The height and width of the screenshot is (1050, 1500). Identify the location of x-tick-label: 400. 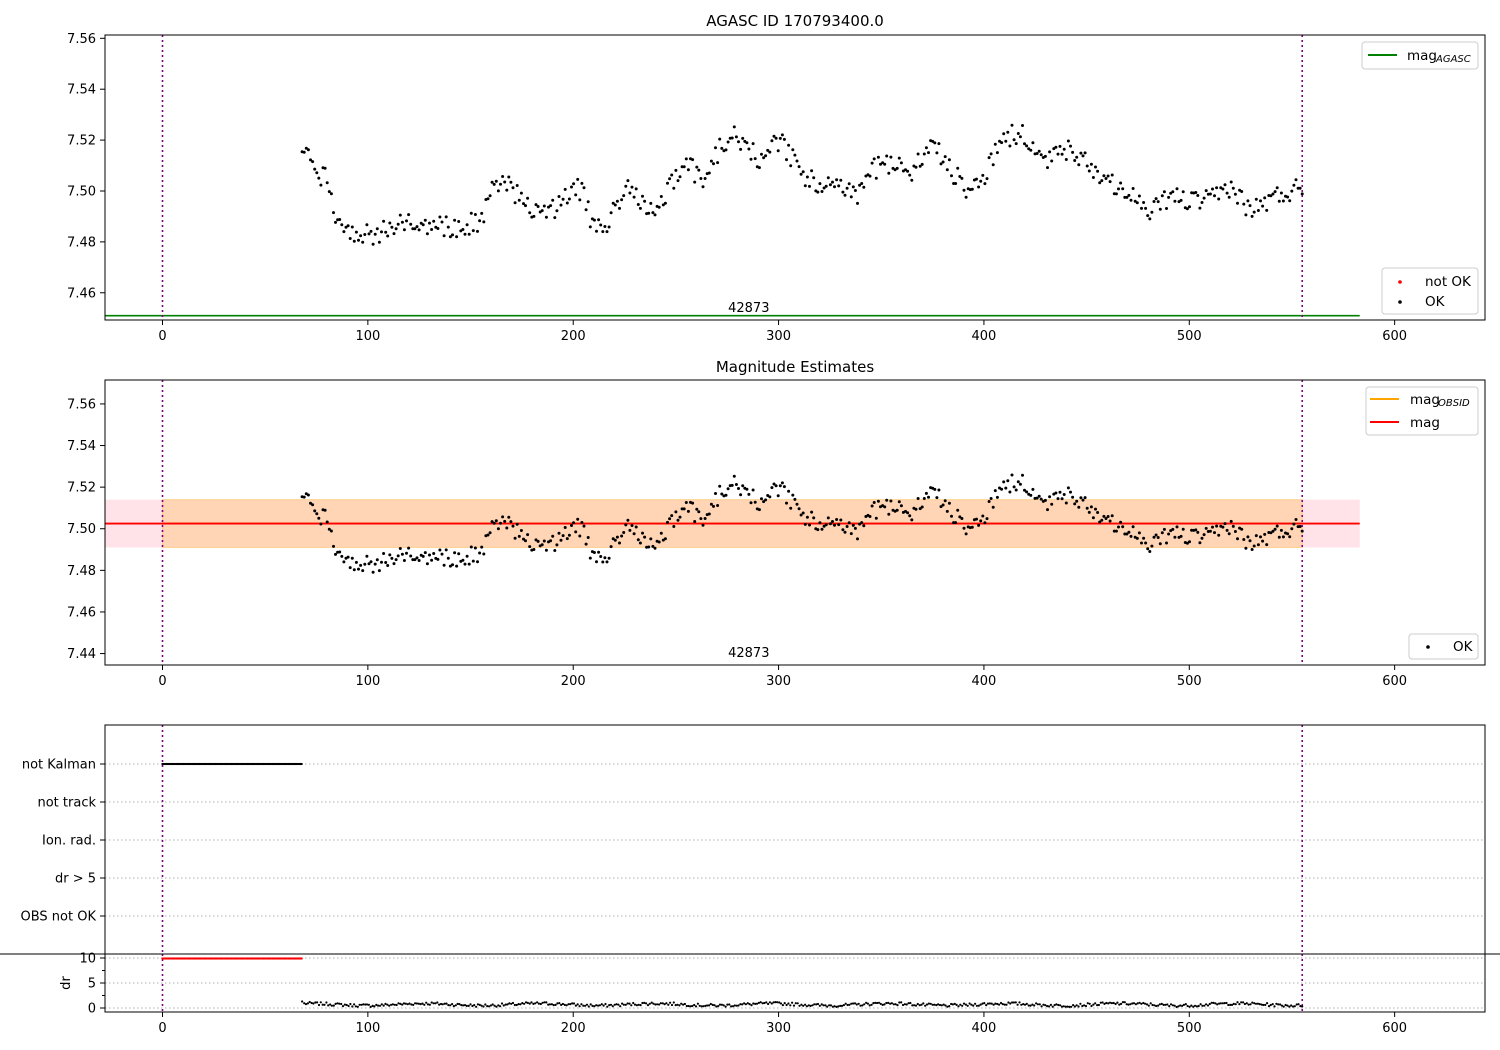
(984, 681).